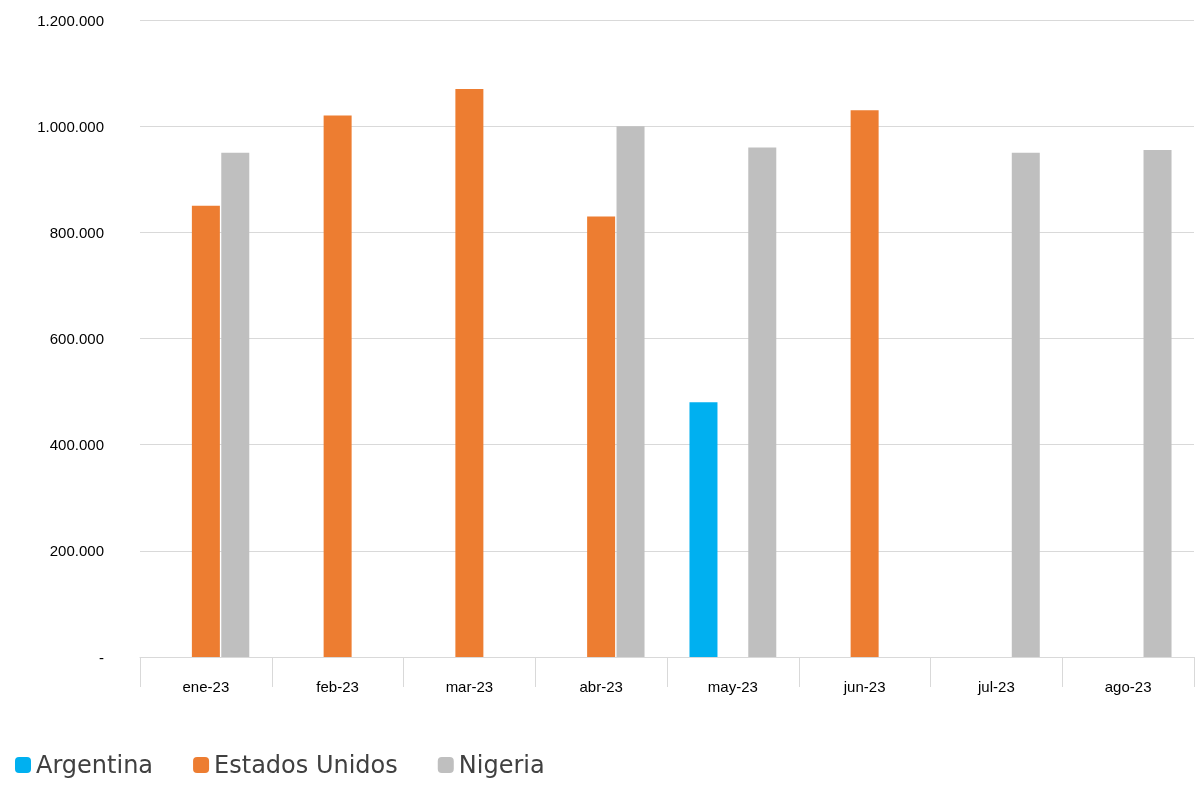 Image resolution: width=1204 pixels, height=797 pixels. Describe the element at coordinates (101, 657) in the screenshot. I see `y-tick-label: -` at that location.